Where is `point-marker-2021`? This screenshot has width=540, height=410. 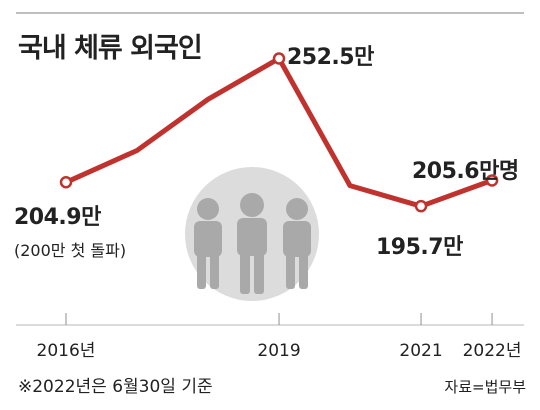
point-marker-2021 is located at coordinates (421, 206).